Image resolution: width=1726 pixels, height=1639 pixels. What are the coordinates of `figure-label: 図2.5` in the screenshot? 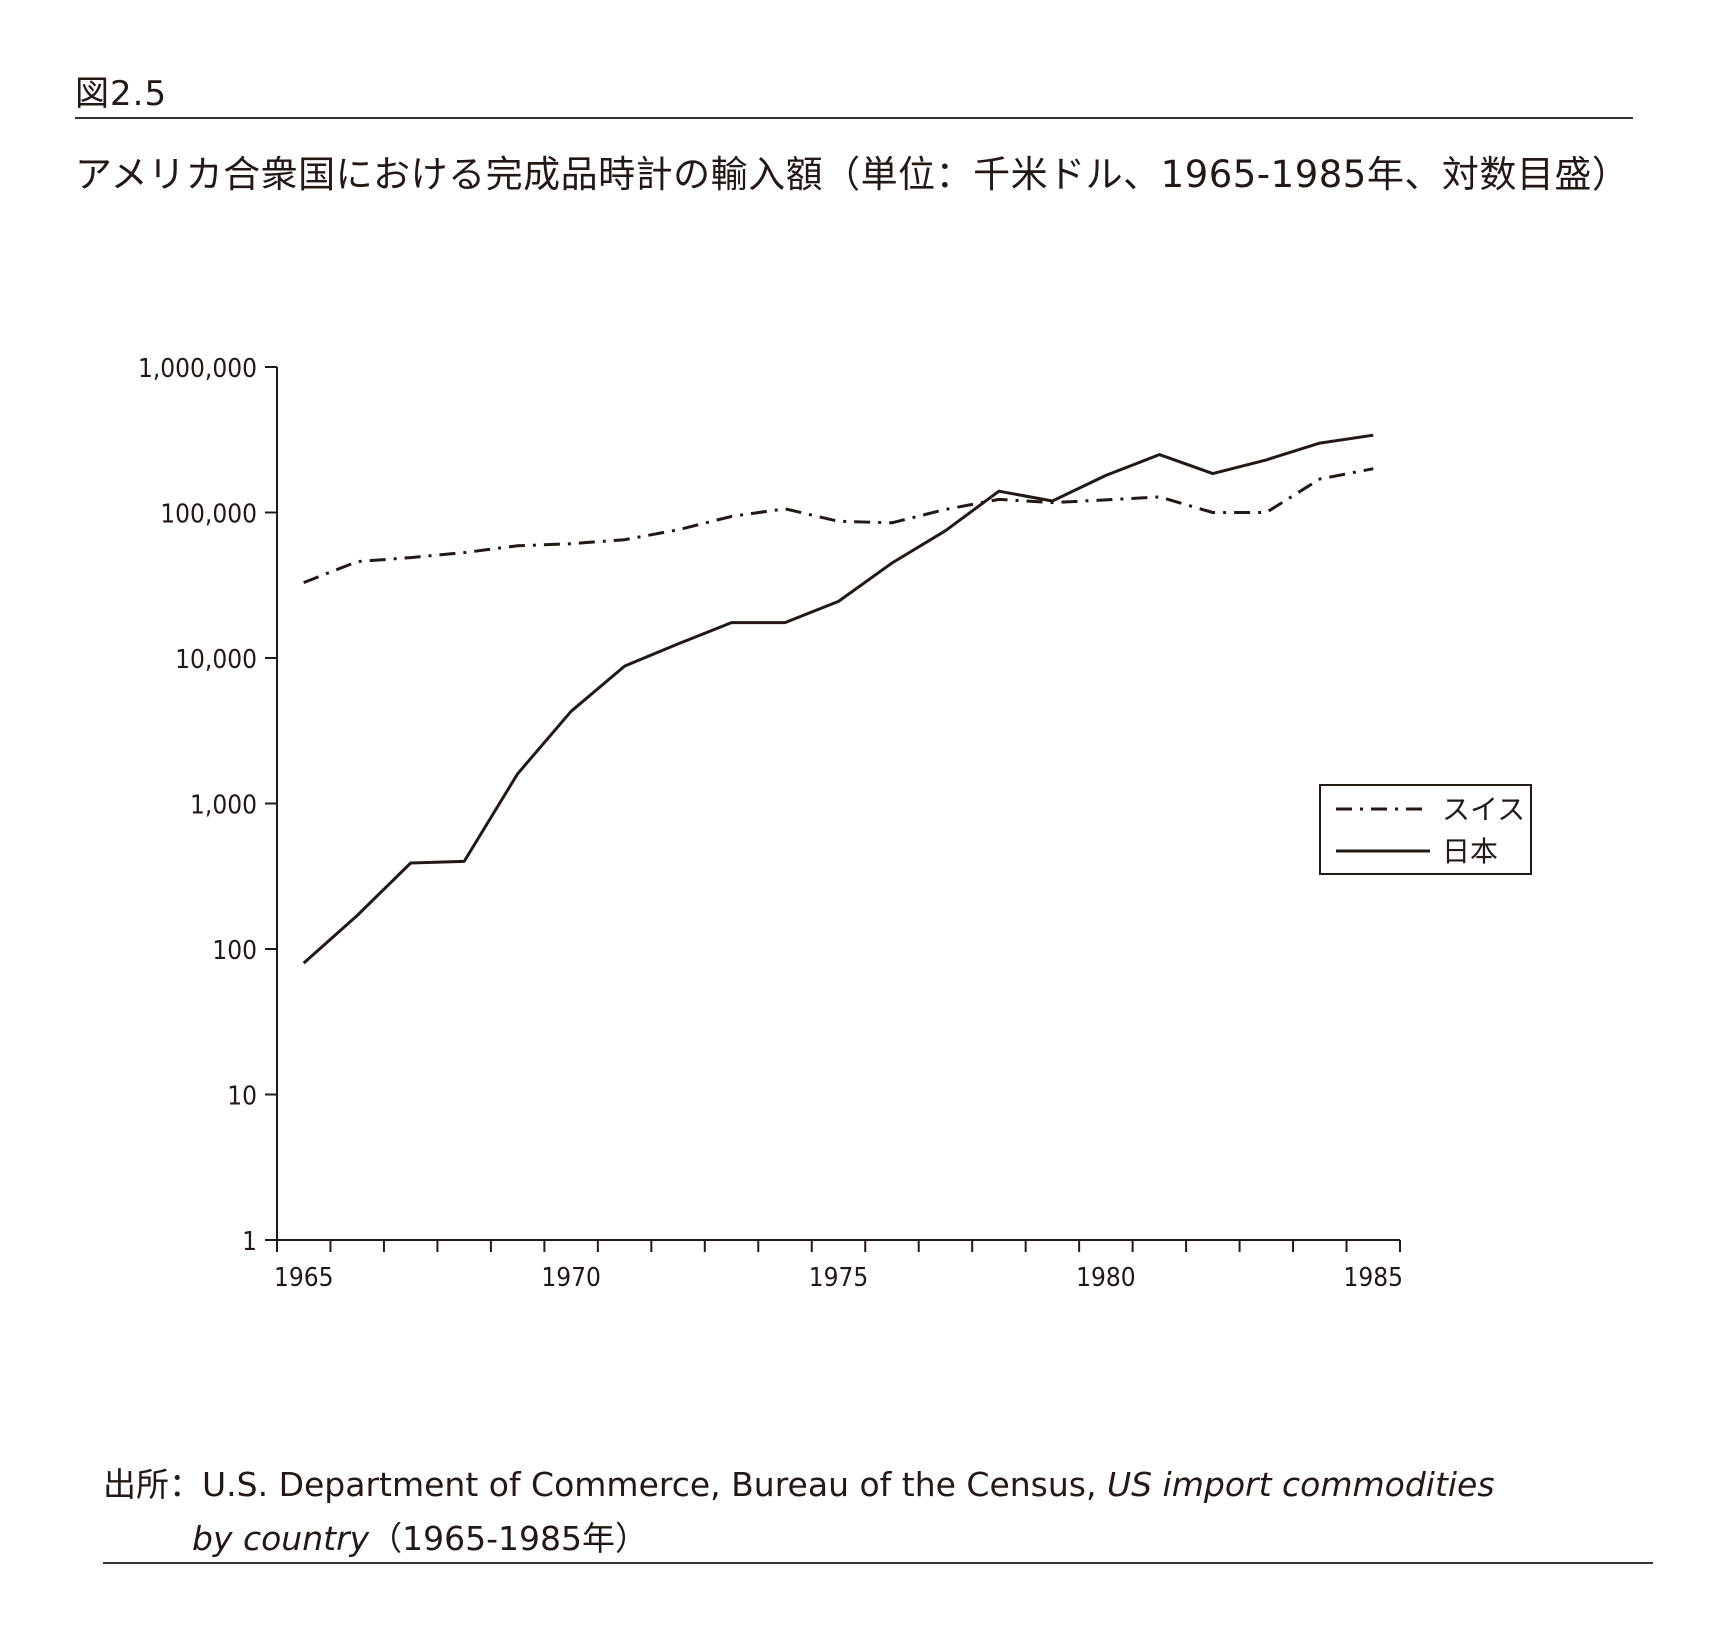 It's located at (121, 94).